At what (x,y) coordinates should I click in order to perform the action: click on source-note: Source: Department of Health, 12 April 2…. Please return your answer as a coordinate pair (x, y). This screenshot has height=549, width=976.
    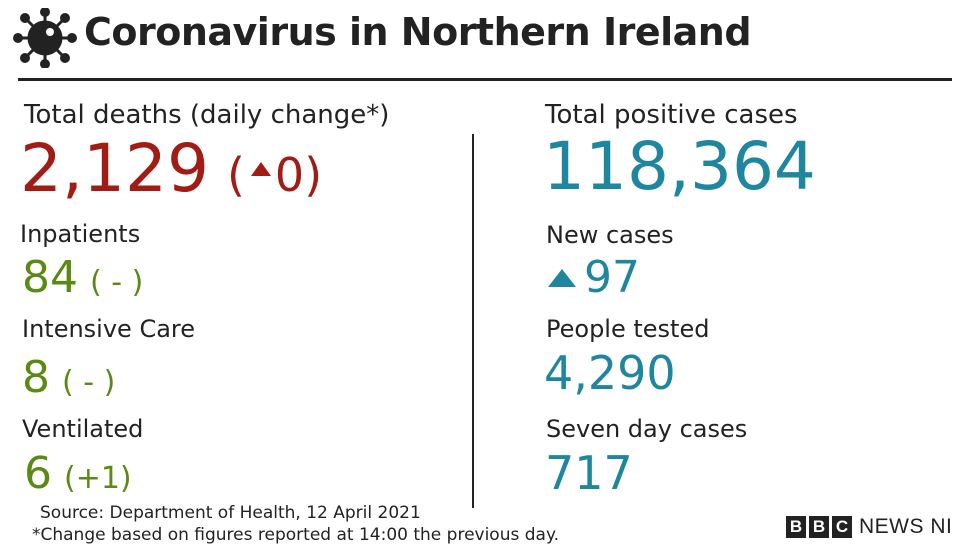
    Looking at the image, I should click on (230, 513).